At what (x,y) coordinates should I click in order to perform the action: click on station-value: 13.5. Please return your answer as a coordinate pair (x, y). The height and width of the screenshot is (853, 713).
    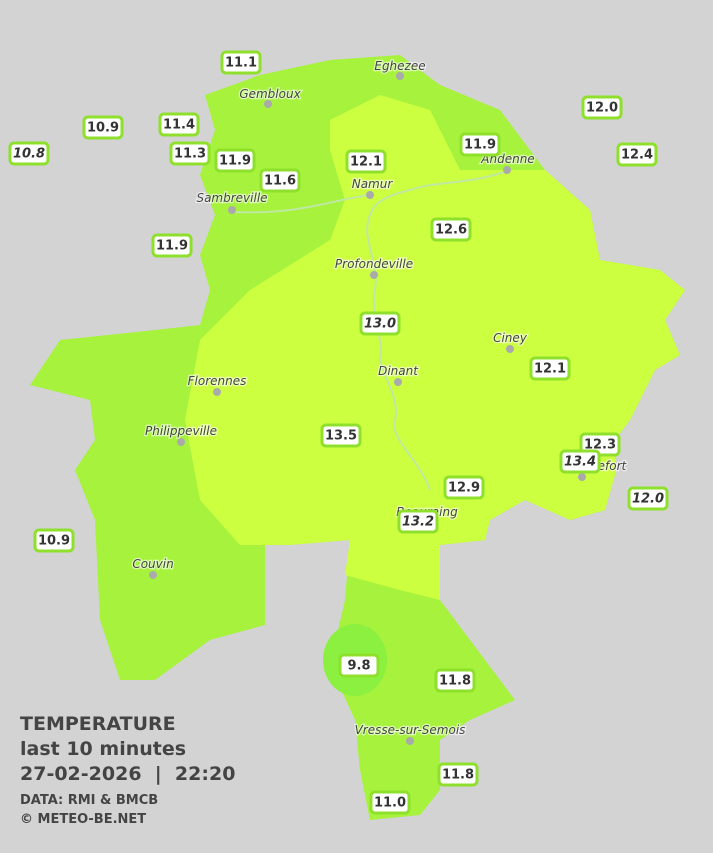
    Looking at the image, I should click on (341, 436).